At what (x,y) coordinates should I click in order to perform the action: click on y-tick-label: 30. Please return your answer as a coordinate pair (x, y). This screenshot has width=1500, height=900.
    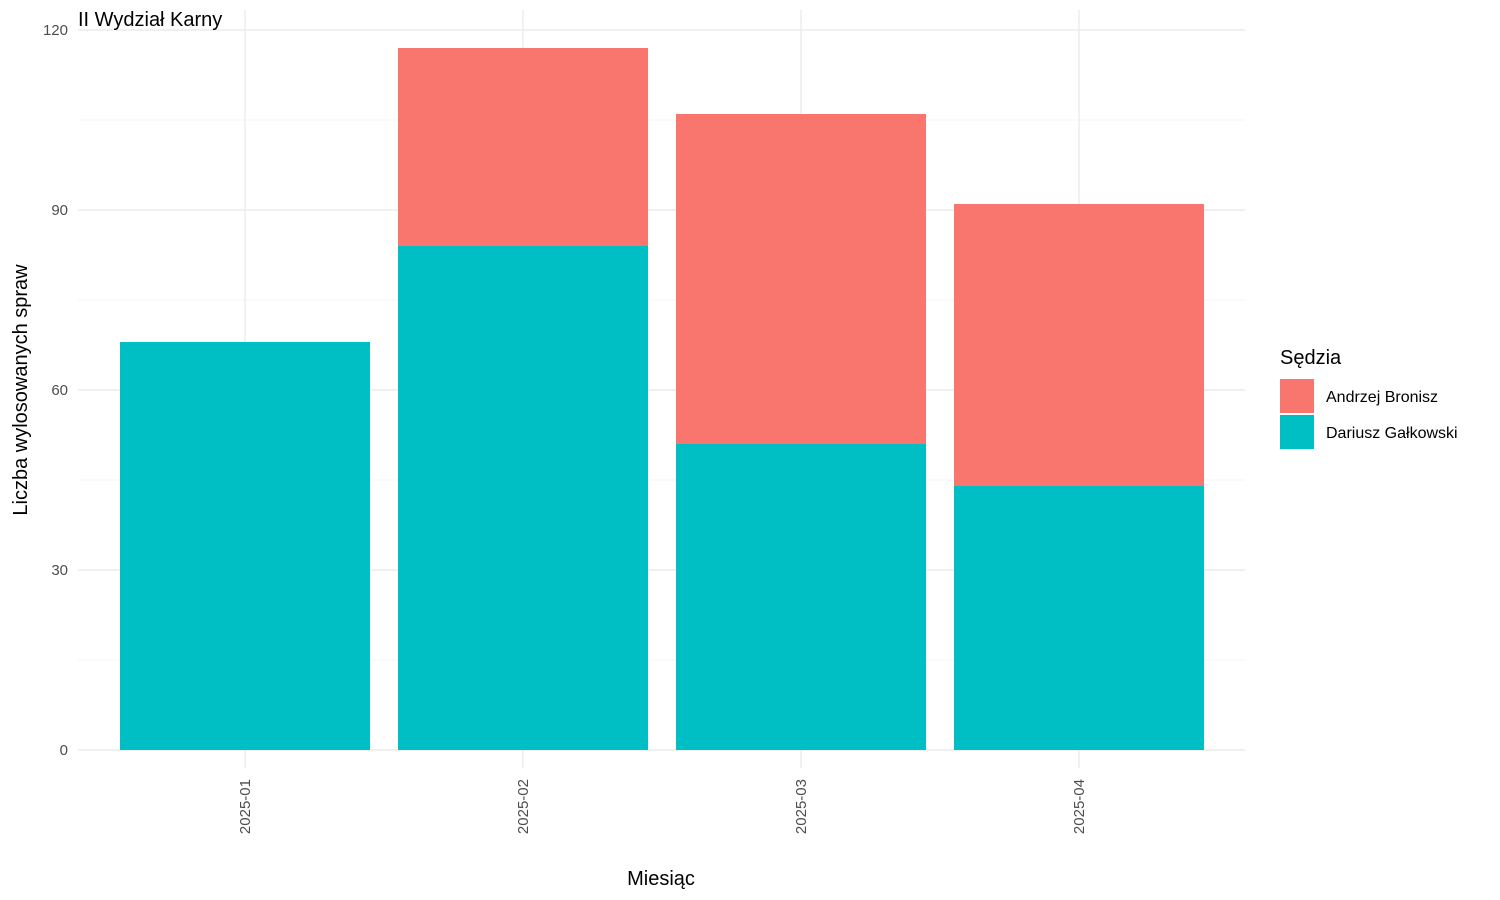
    Looking at the image, I should click on (59, 570).